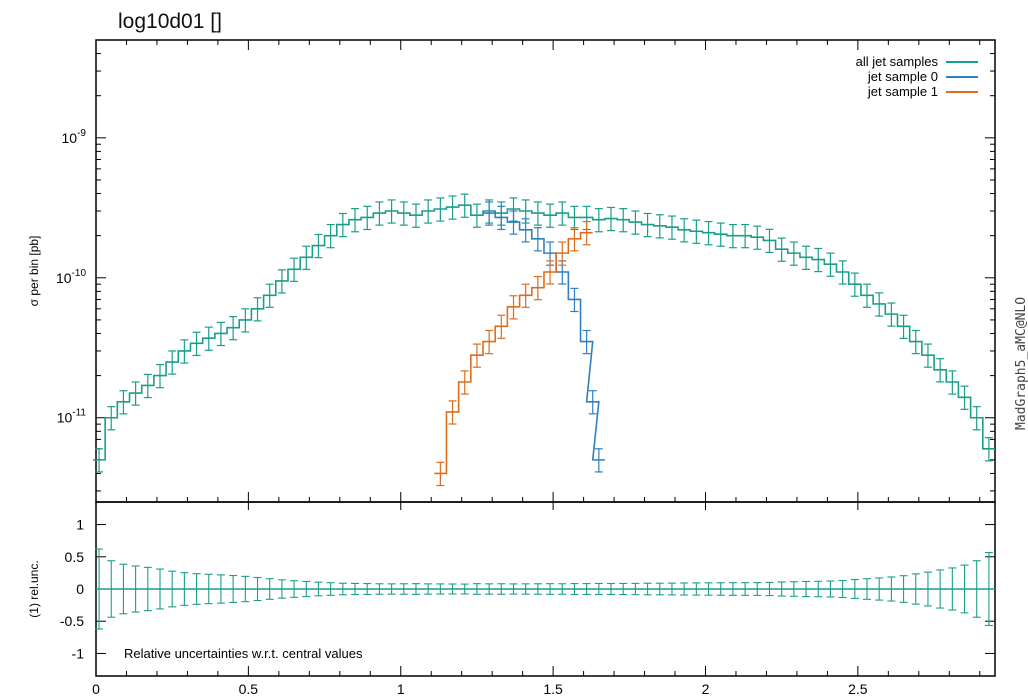  What do you see at coordinates (544, 589) in the screenshot?
I see `ratio-uncertainty-bars` at bounding box center [544, 589].